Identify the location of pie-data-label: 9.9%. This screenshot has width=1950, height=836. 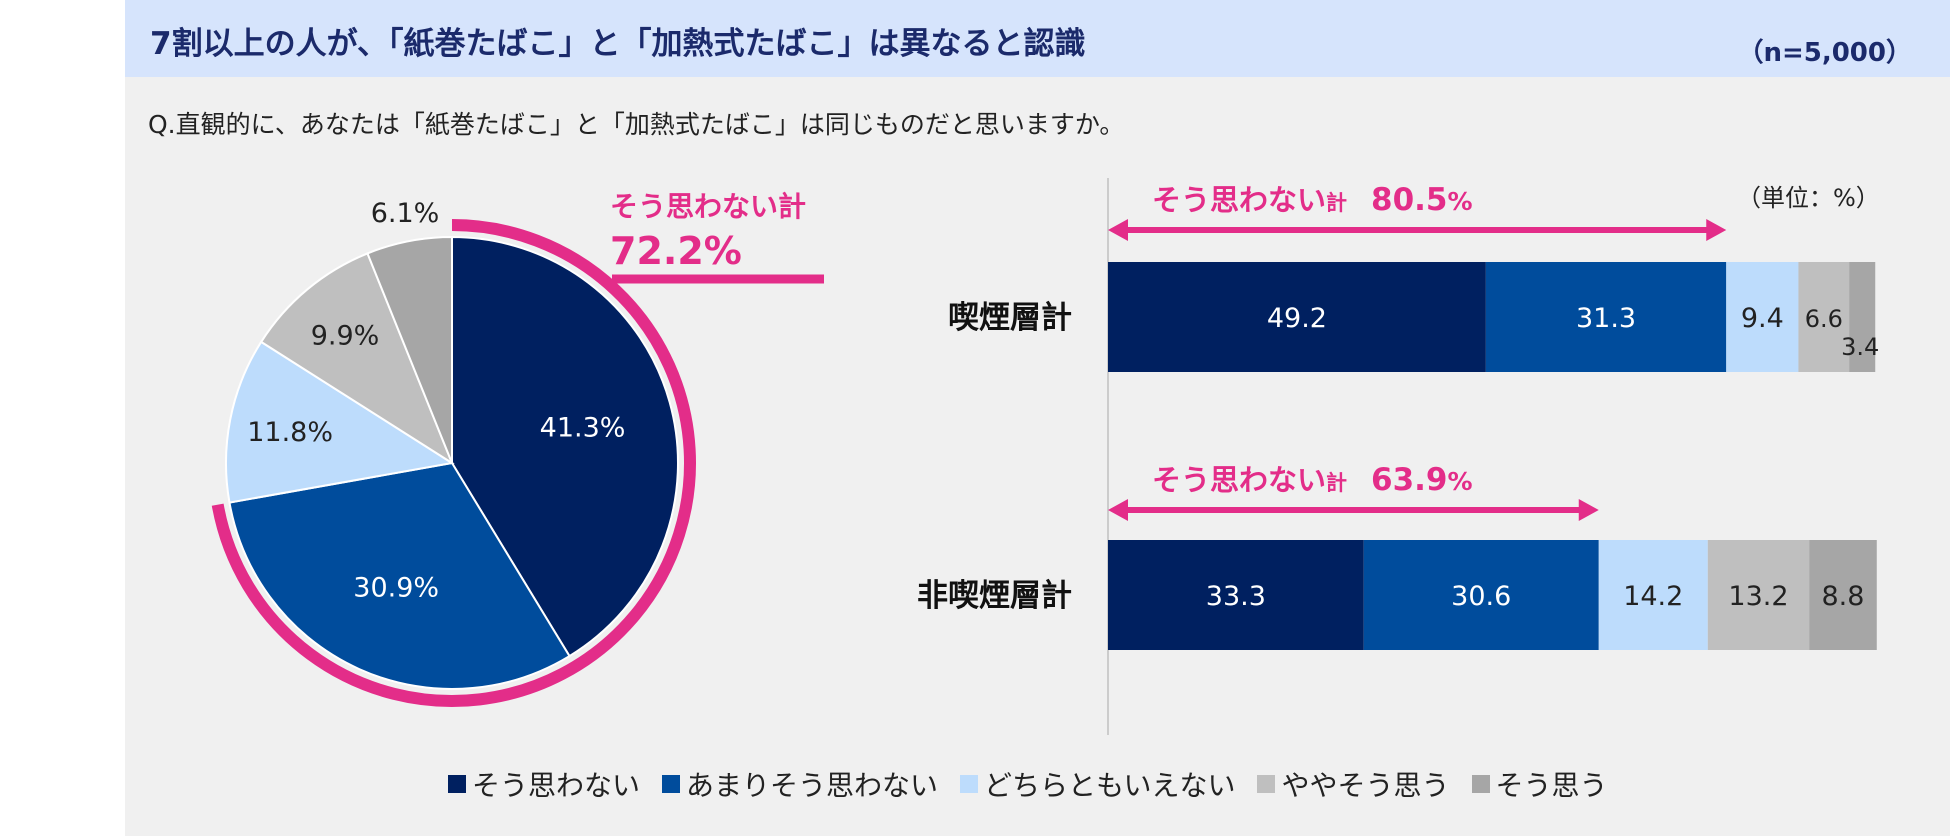
(345, 335).